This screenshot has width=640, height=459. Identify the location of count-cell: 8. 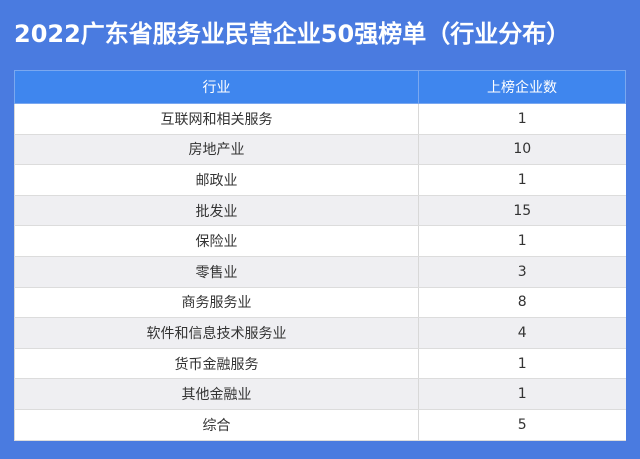
(522, 303).